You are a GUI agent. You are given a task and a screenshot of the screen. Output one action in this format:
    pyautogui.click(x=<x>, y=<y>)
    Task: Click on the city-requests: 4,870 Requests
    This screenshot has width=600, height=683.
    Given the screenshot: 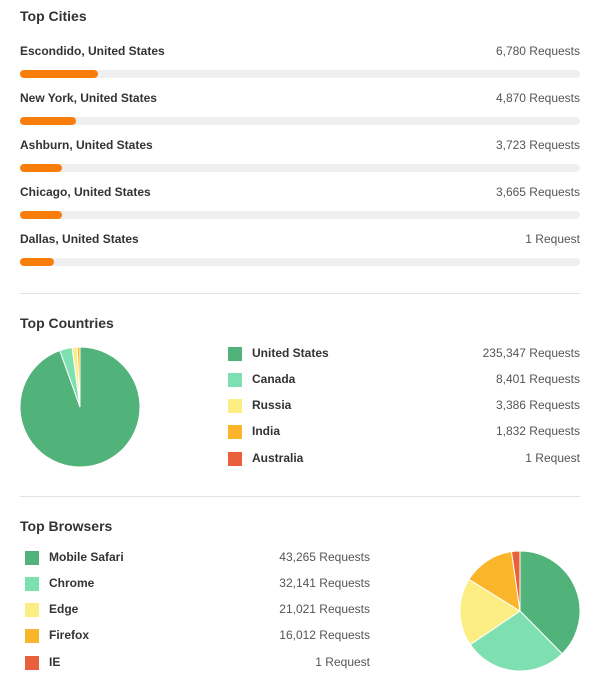 What is the action you would take?
    pyautogui.click(x=537, y=98)
    